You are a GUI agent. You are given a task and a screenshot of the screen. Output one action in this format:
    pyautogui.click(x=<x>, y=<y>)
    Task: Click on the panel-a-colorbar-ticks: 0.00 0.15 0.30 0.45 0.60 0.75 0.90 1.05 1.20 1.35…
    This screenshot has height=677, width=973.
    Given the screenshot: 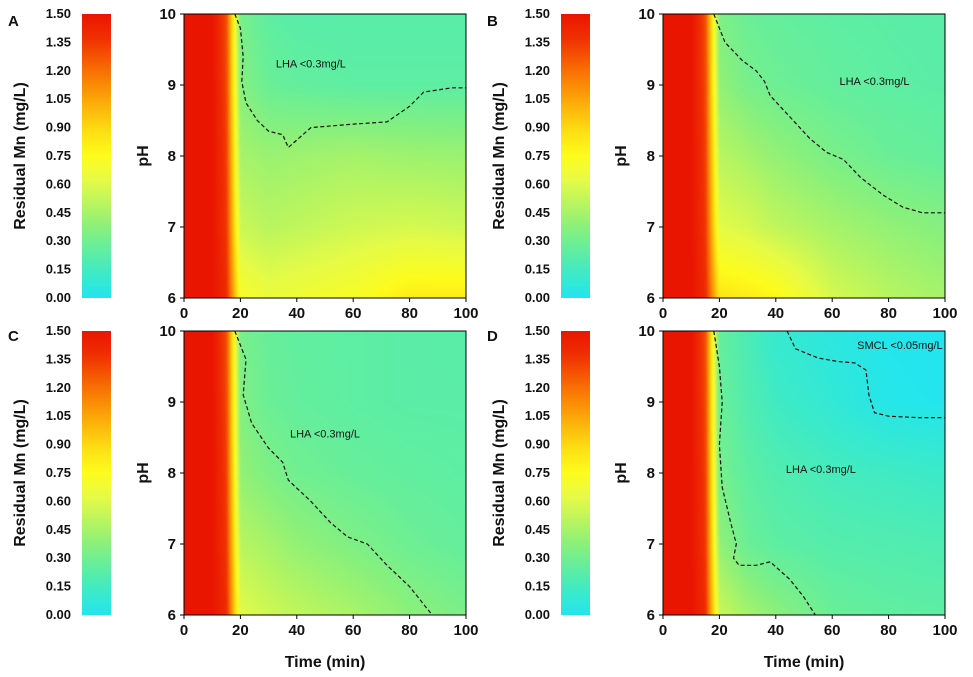 What is the action you would take?
    pyautogui.click(x=58, y=155)
    